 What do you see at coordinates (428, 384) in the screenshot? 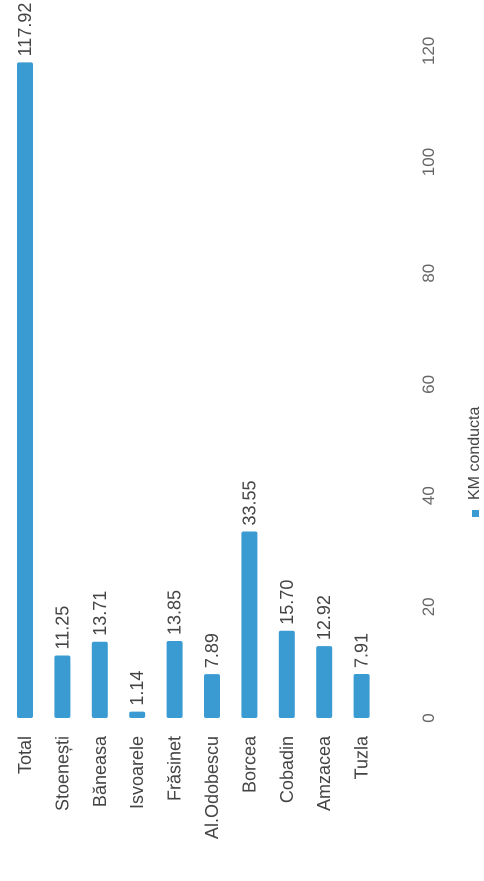
I see `value-tick-label: 60` at bounding box center [428, 384].